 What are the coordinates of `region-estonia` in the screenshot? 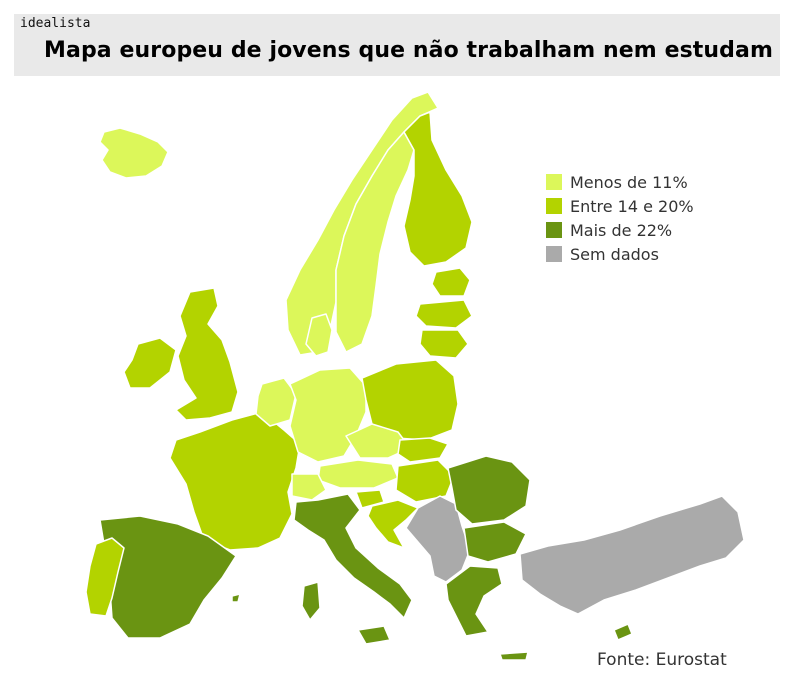 It's located at (451, 282).